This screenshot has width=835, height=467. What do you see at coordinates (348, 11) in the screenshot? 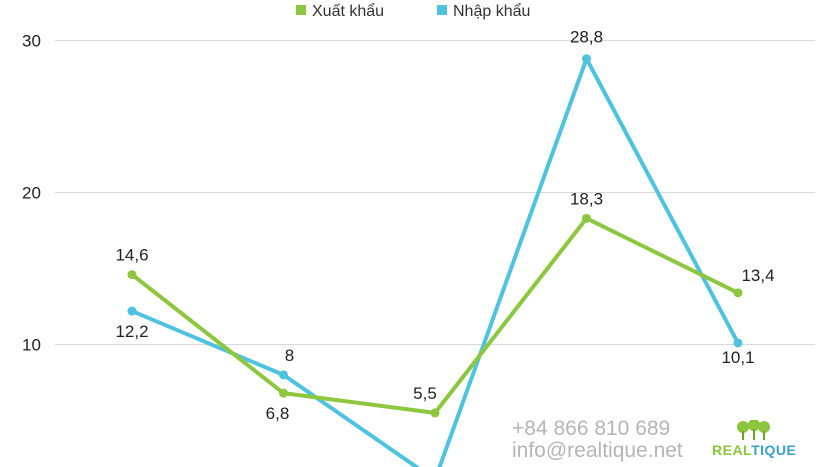
I see `legend-label: Xuất khẩu` at bounding box center [348, 11].